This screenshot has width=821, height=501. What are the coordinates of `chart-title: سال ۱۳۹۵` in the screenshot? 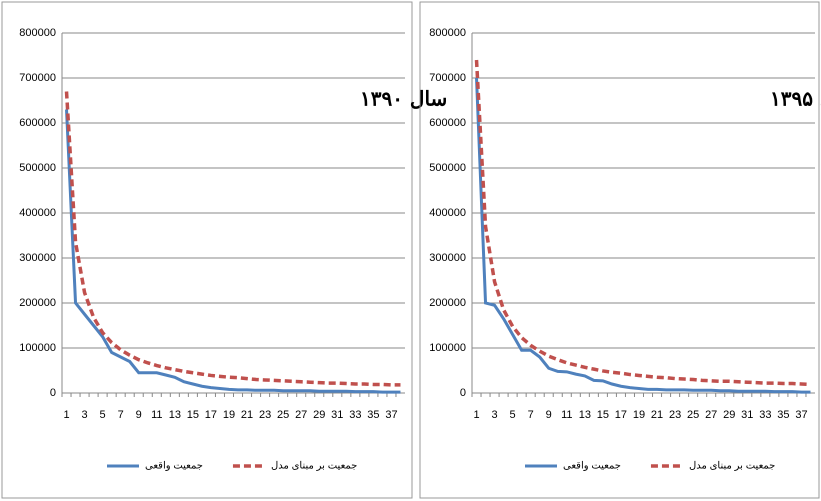 It's located at (795, 99).